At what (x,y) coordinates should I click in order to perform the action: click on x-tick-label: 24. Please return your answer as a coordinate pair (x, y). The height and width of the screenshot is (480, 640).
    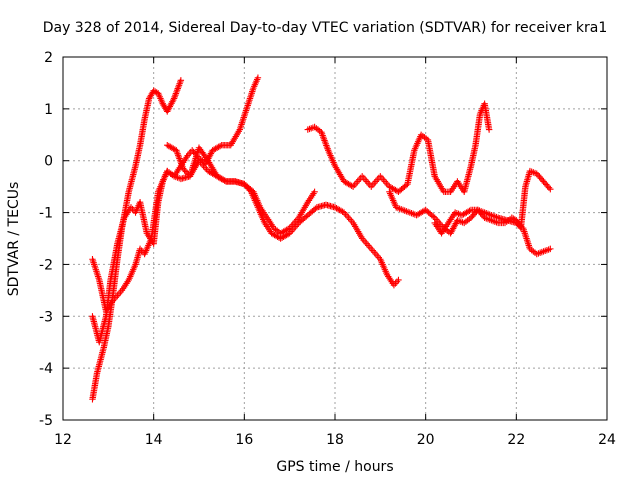
    Looking at the image, I should click on (607, 440).